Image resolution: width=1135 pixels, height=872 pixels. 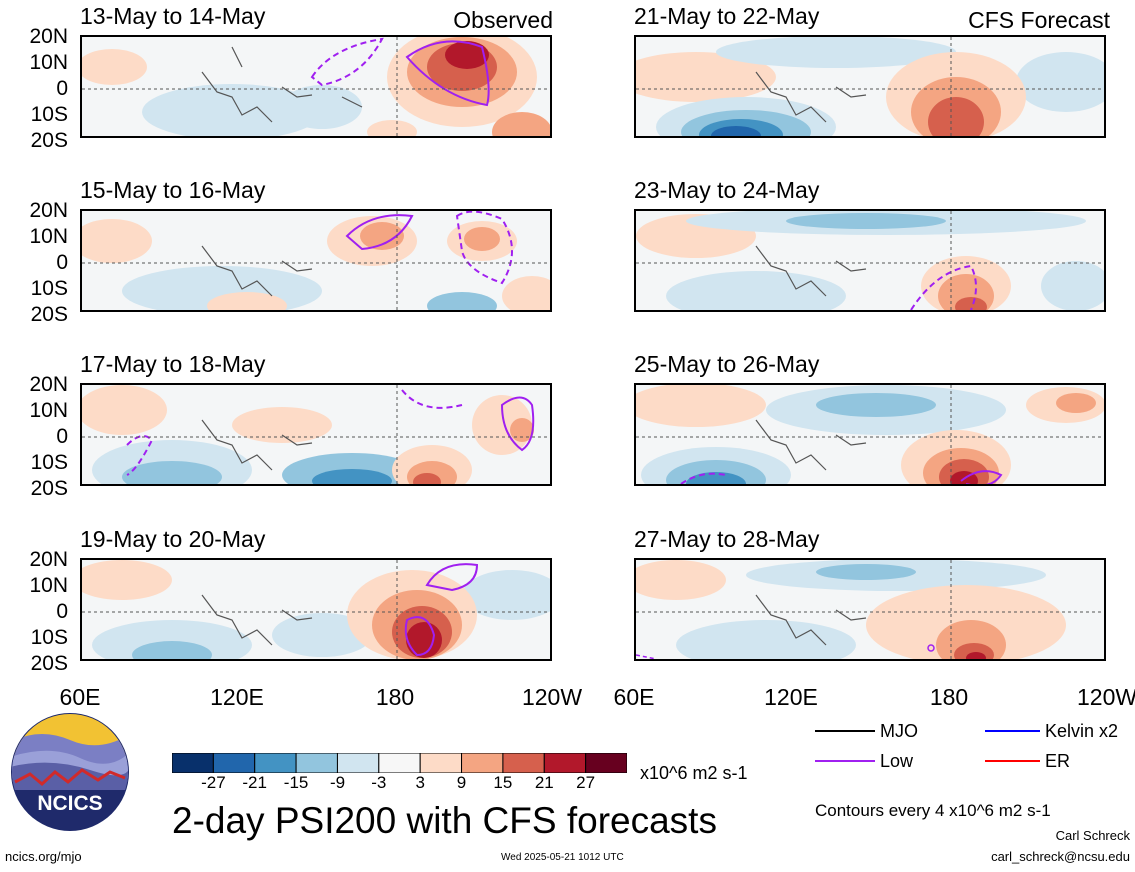 I want to click on colorbar-tick-label: 27, so click(x=586, y=782).